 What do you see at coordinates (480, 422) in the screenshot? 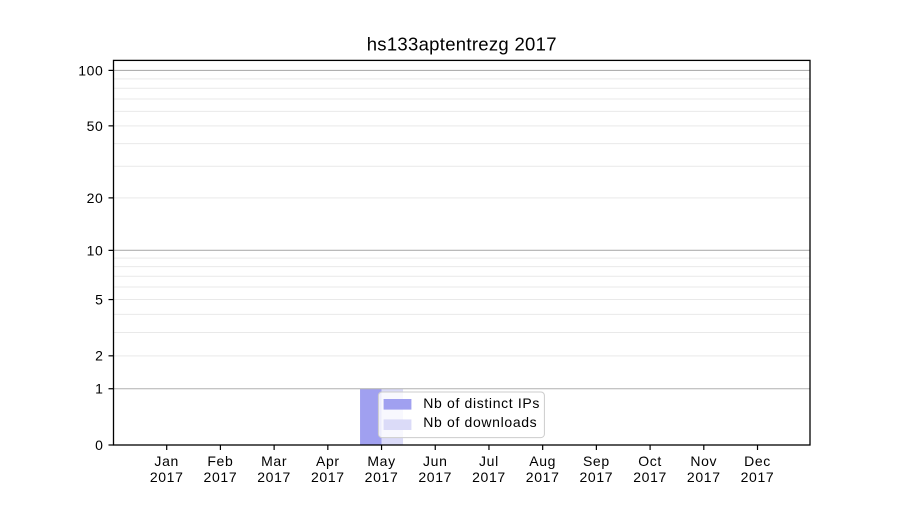
I see `svg-text: Nb of downloads` at bounding box center [480, 422].